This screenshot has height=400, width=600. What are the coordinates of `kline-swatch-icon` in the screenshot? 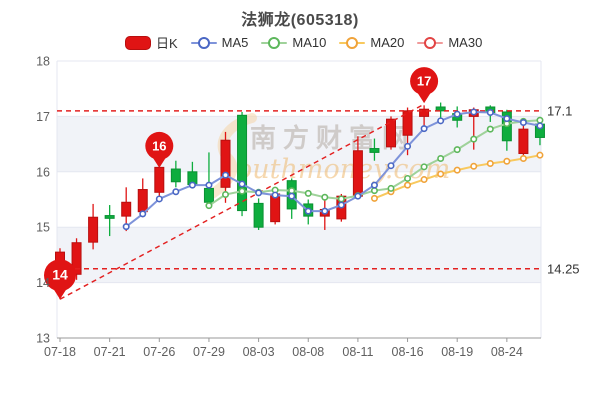 It's located at (138, 42).